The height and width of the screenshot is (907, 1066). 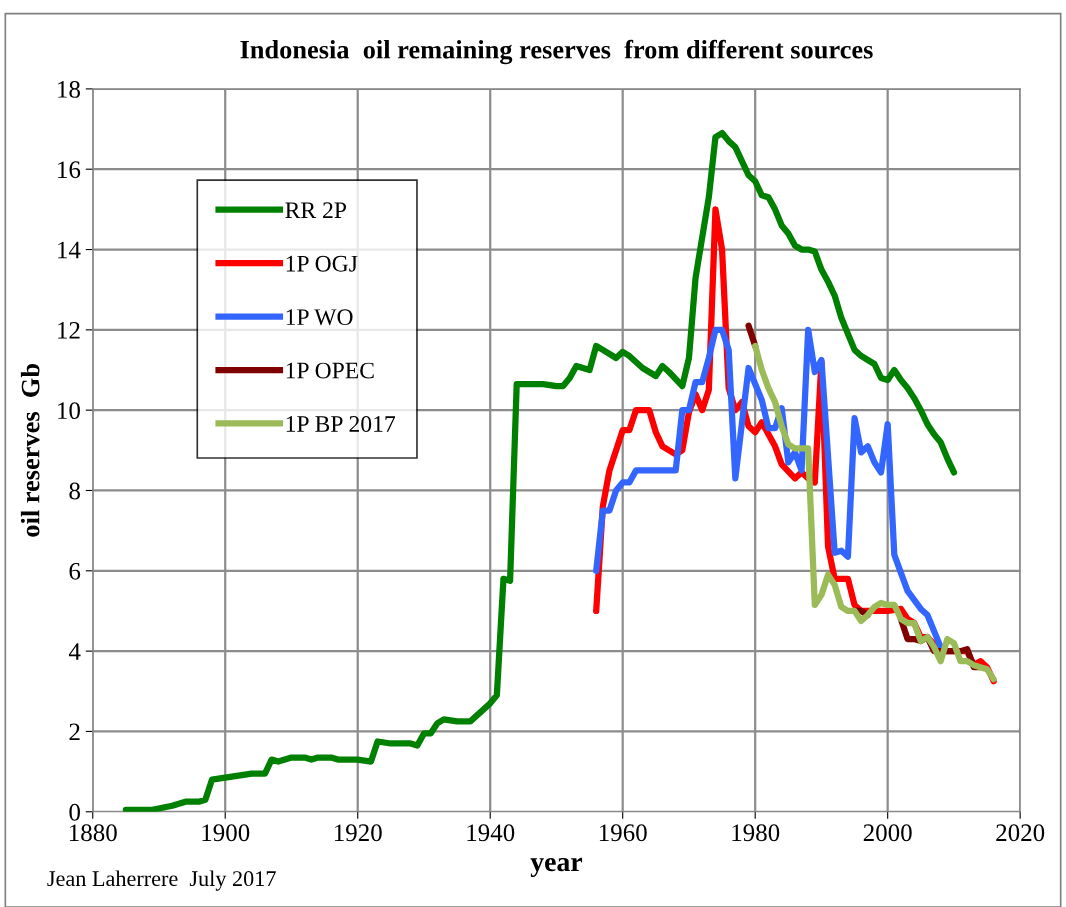 I want to click on x-tick-label: 1940, so click(x=491, y=833).